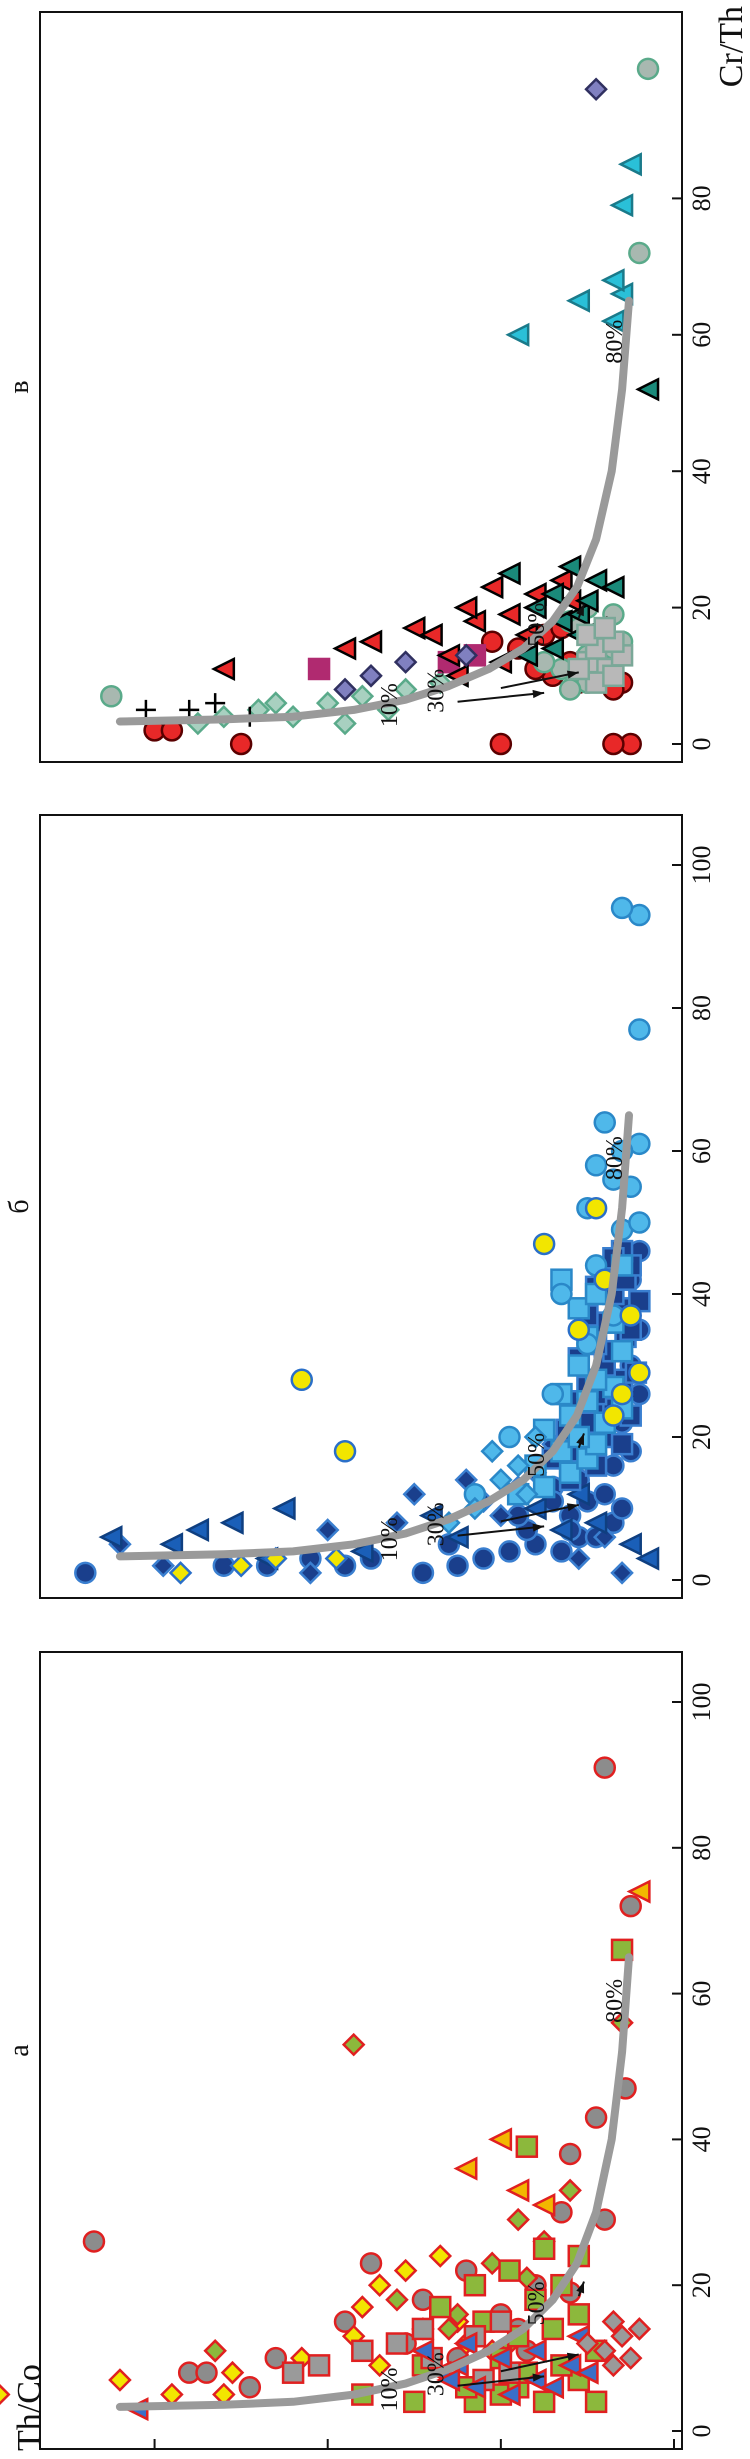  Describe the element at coordinates (701, 198) in the screenshot. I see `x-tick-label: 80` at that location.